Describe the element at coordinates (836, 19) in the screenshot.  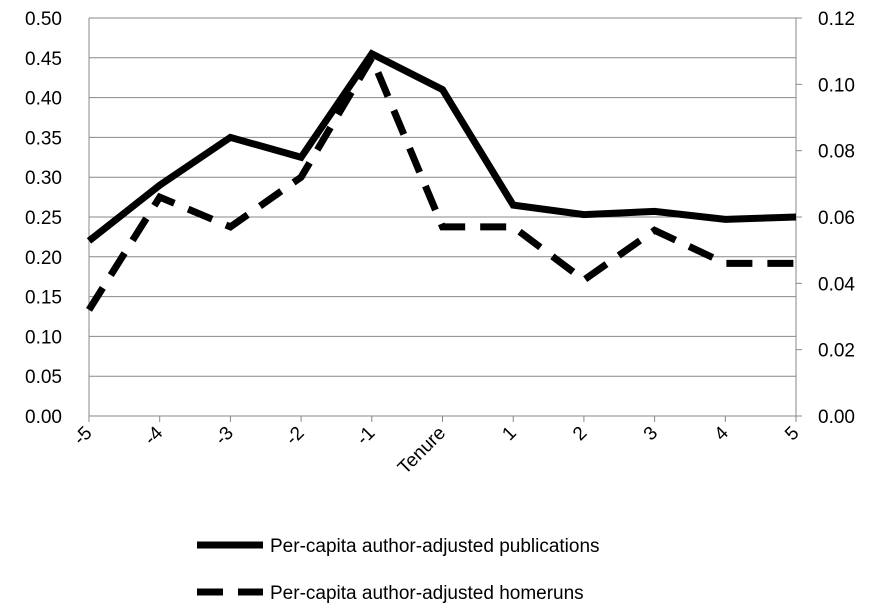
I see `y-right-tick-label: 0.12` at that location.